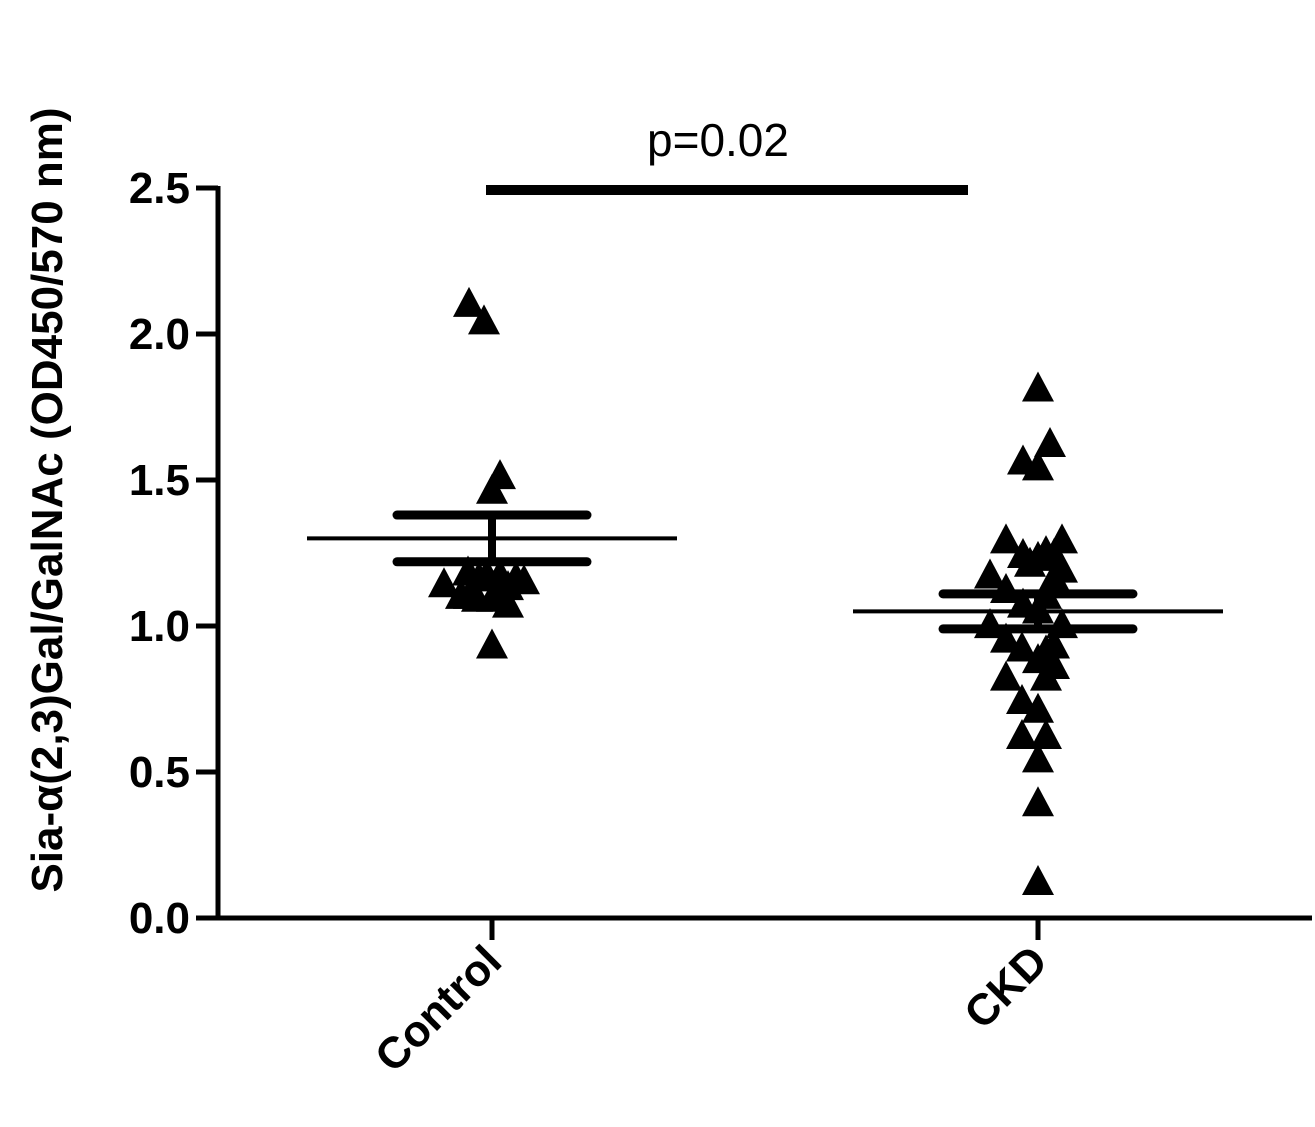  What do you see at coordinates (159, 918) in the screenshot?
I see `y-tick-label: 0.0` at bounding box center [159, 918].